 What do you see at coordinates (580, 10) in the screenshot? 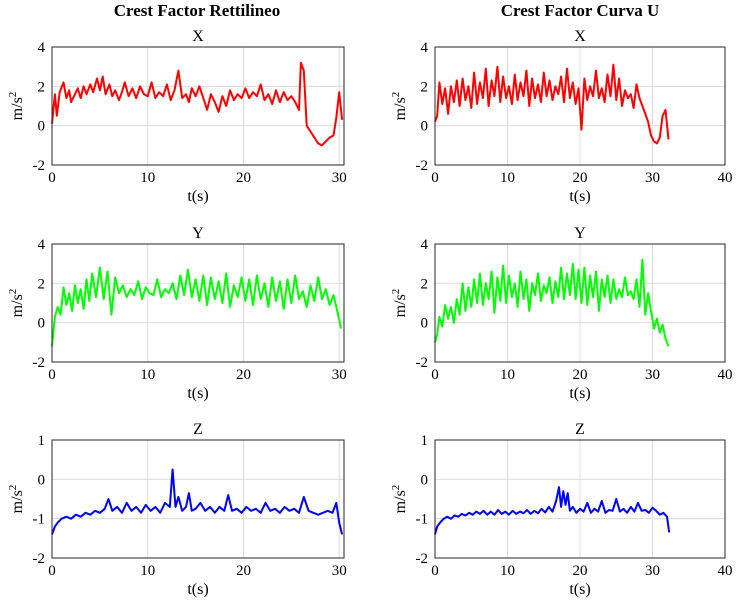
I see `column-title-curva-u: Crest Factor Curva U` at bounding box center [580, 10].